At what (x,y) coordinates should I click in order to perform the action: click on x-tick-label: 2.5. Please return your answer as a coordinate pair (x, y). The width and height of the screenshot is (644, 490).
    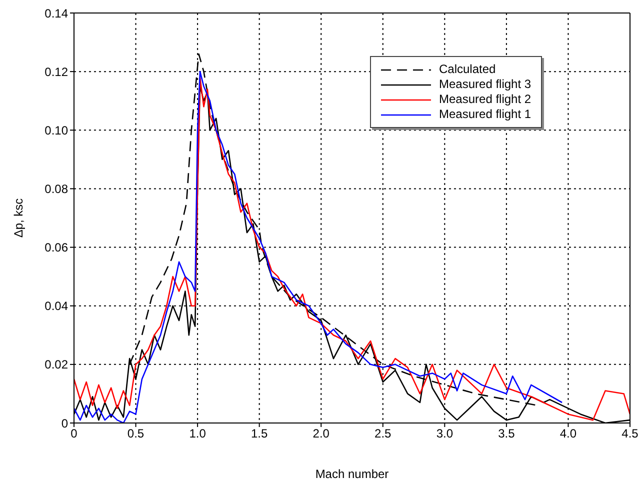
    Looking at the image, I should click on (383, 433).